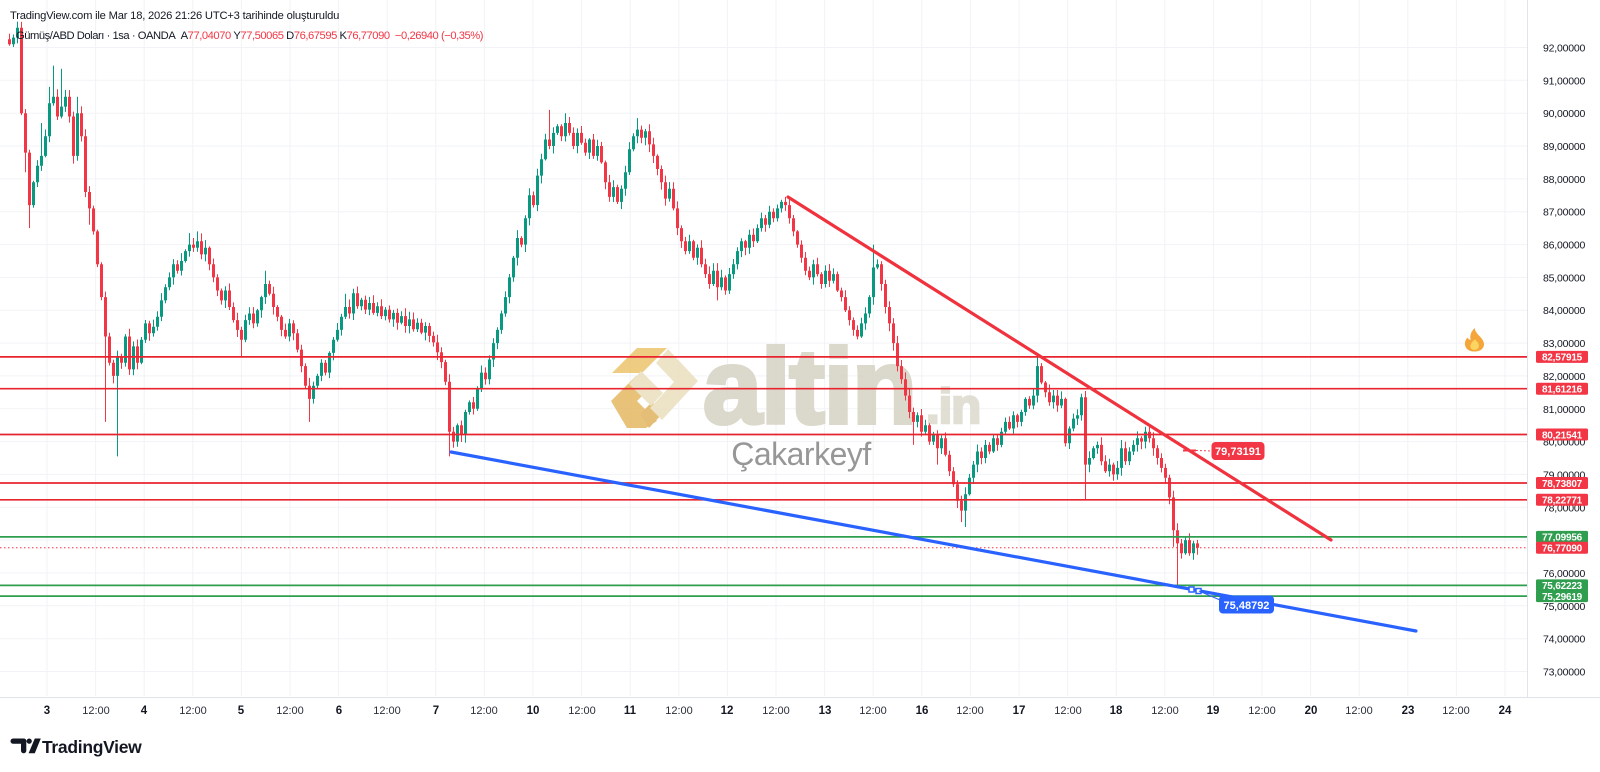  I want to click on svg-text: 75,62223, so click(1562, 586).